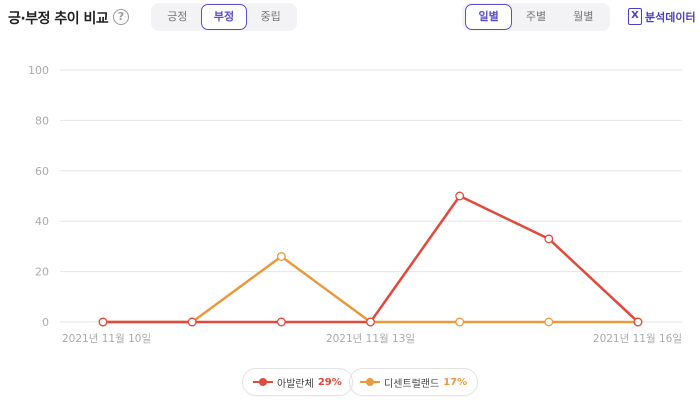  I want to click on sentiment-tab-group: 긍정 부정 중립, so click(224, 17).